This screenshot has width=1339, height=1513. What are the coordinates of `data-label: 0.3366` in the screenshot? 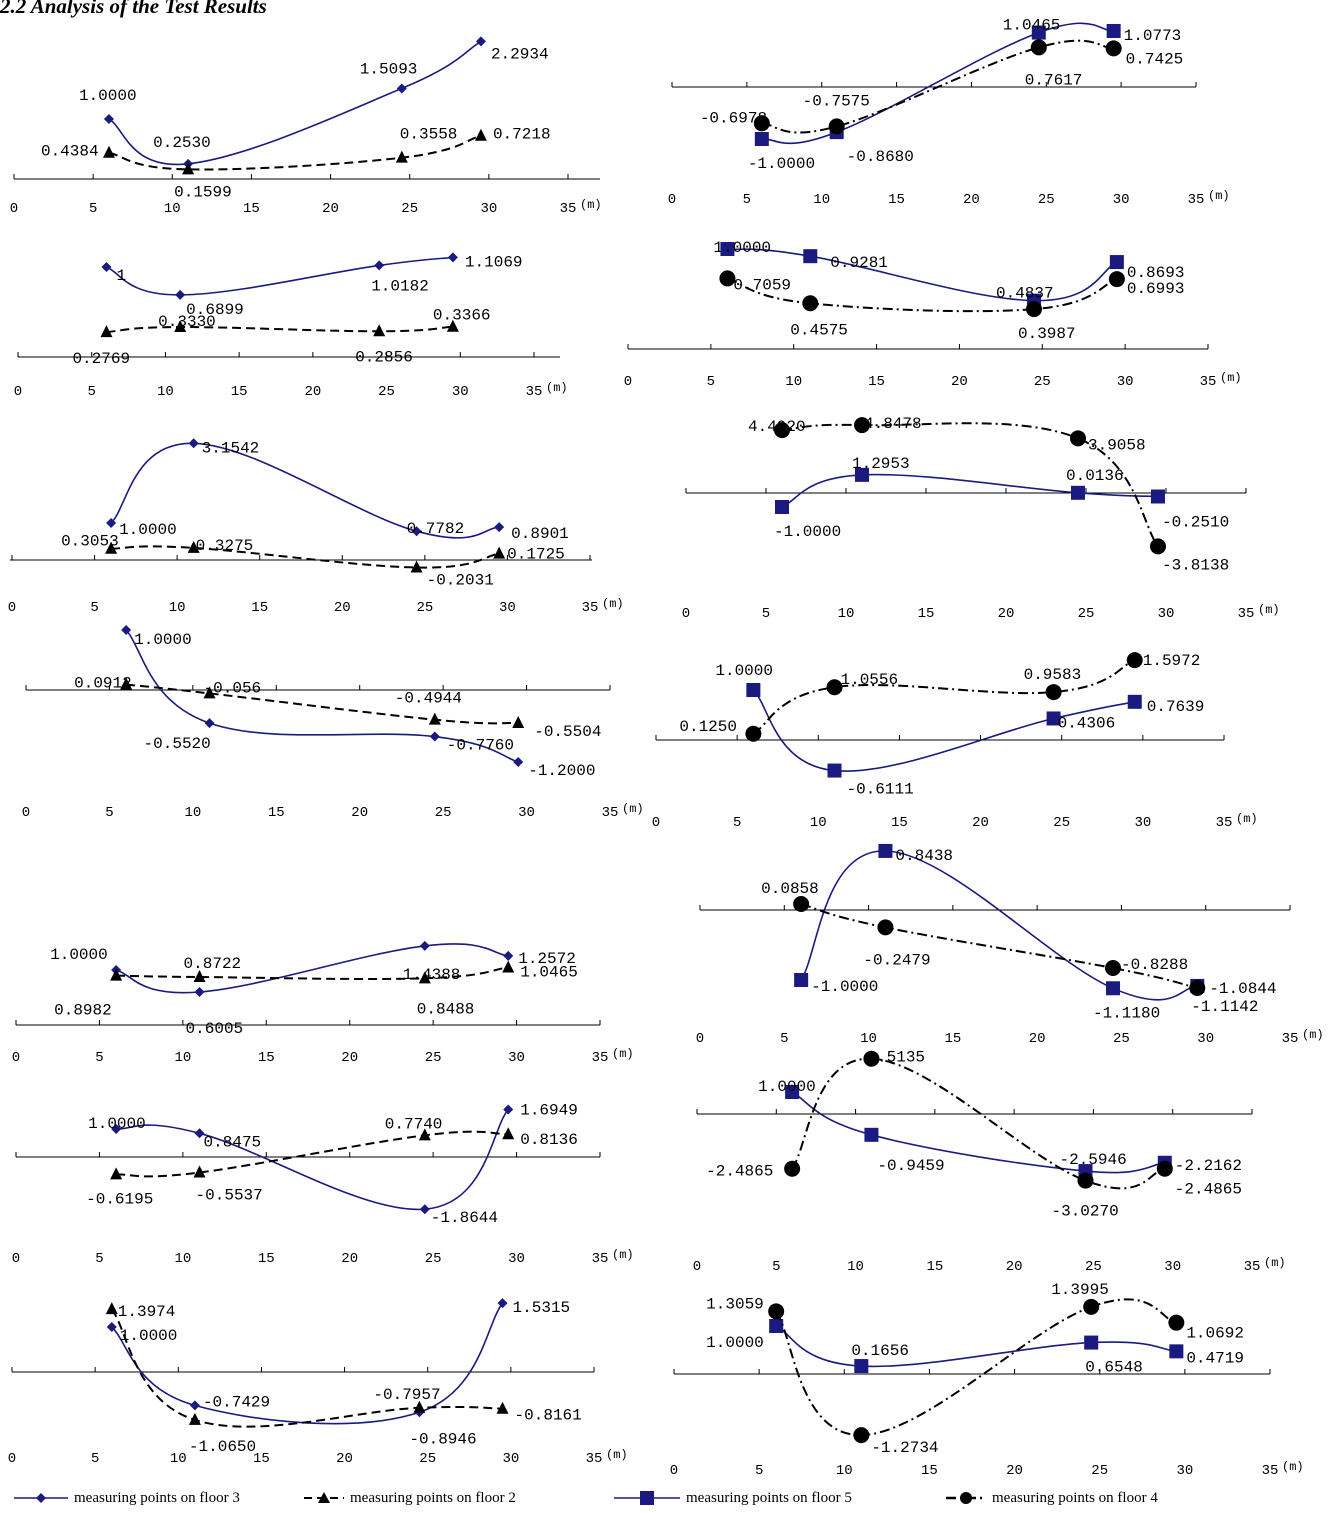 It's located at (462, 316).